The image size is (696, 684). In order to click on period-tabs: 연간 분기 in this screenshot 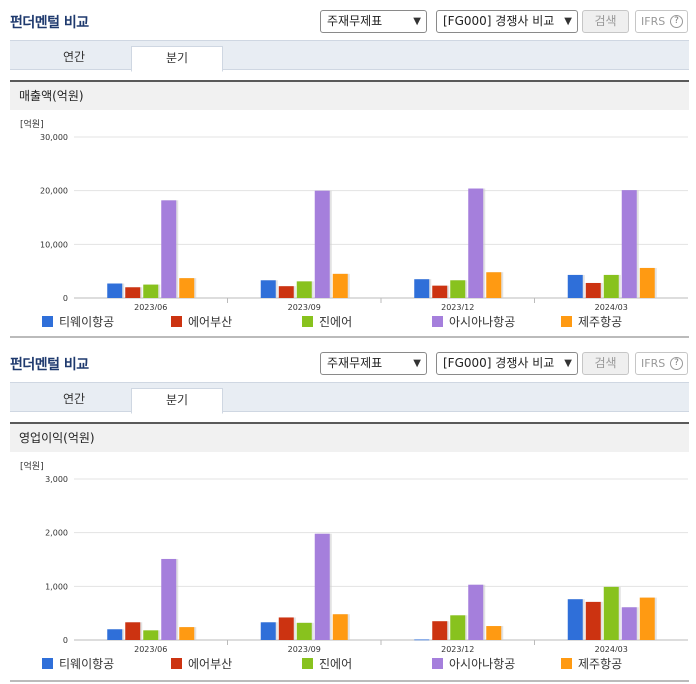, I will do `click(349, 56)`.